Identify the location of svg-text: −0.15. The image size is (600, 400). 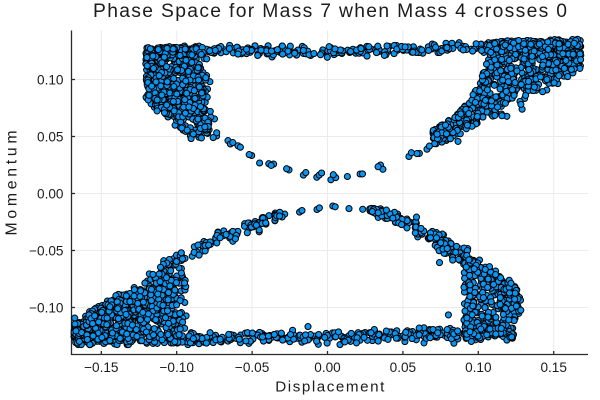
(101, 367).